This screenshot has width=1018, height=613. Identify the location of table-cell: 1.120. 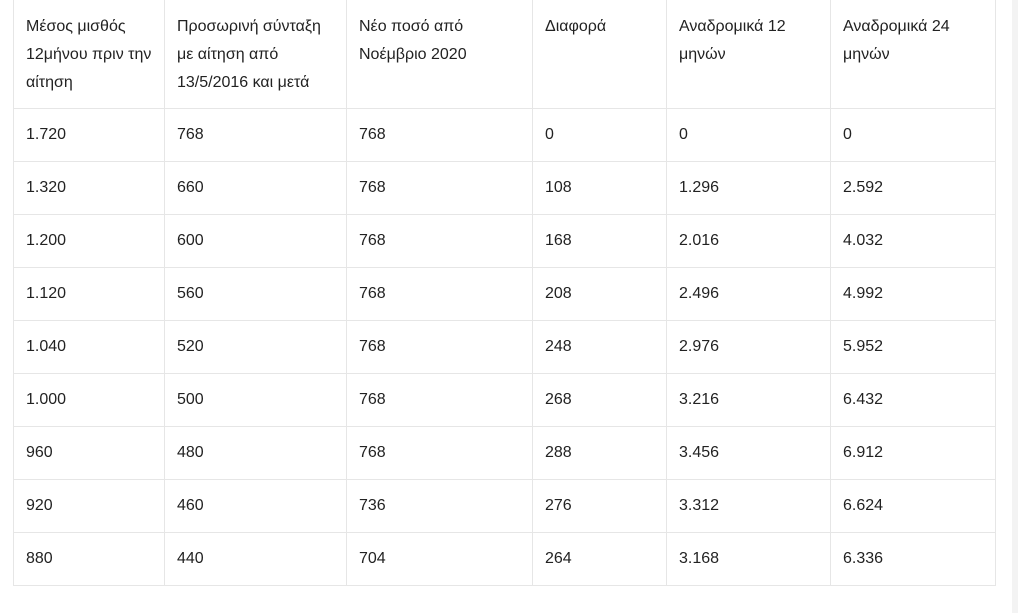
(89, 294).